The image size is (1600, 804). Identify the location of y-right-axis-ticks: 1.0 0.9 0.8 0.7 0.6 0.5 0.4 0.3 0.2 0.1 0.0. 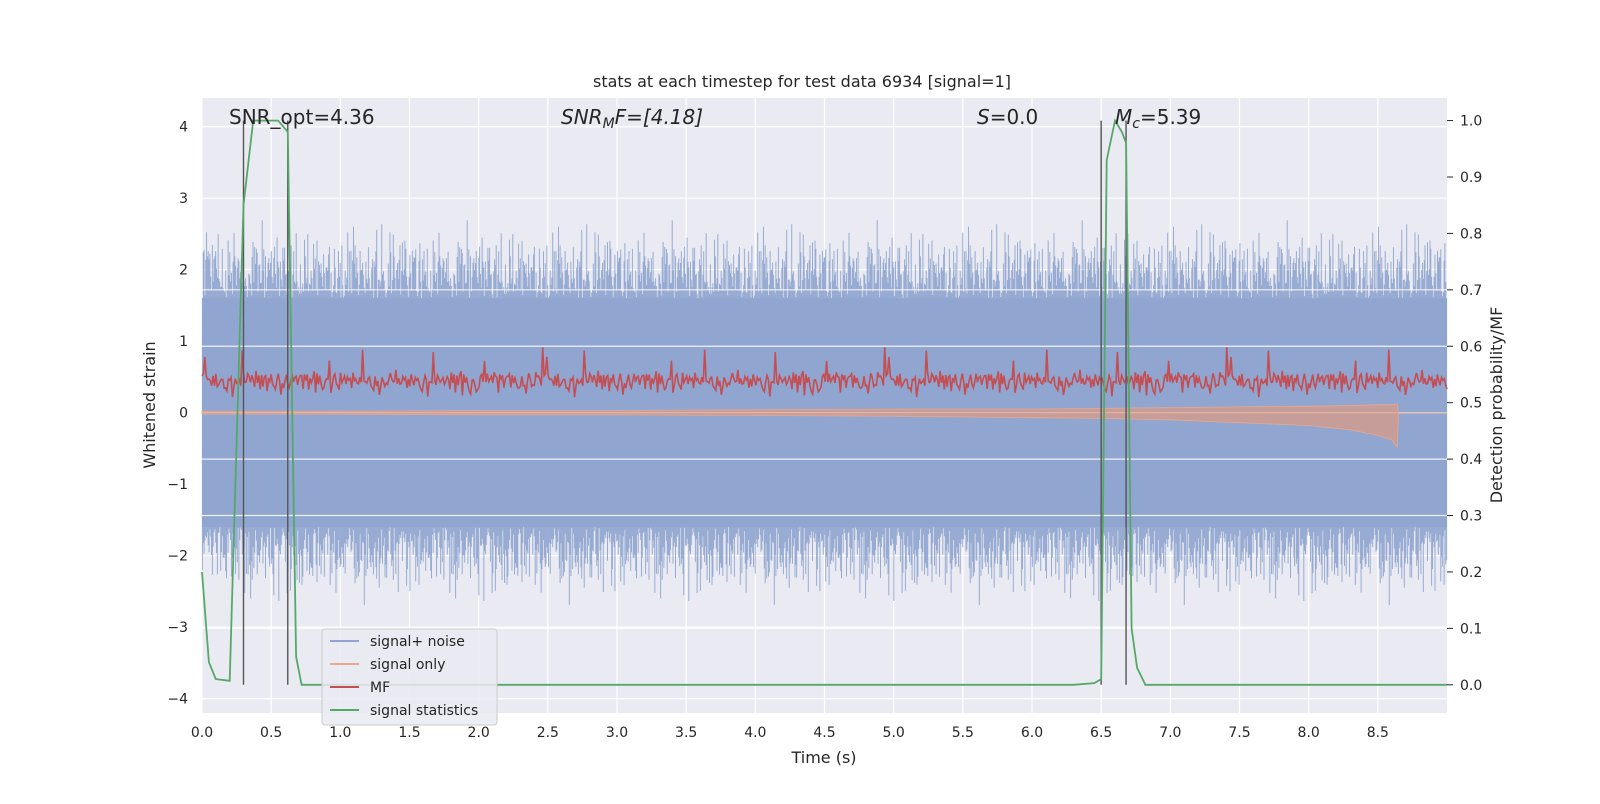
(1464, 404).